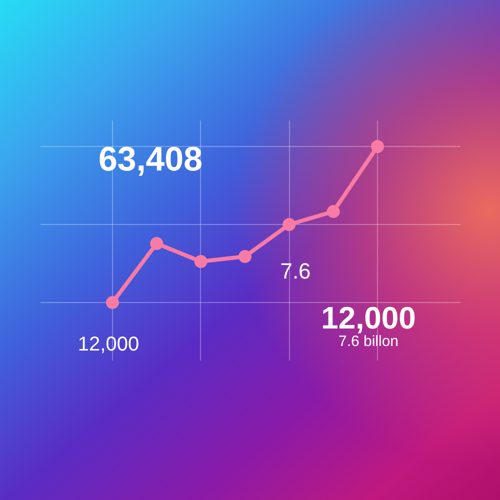 The height and width of the screenshot is (500, 500). Describe the element at coordinates (109, 345) in the screenshot. I see `text: 12,000` at that location.